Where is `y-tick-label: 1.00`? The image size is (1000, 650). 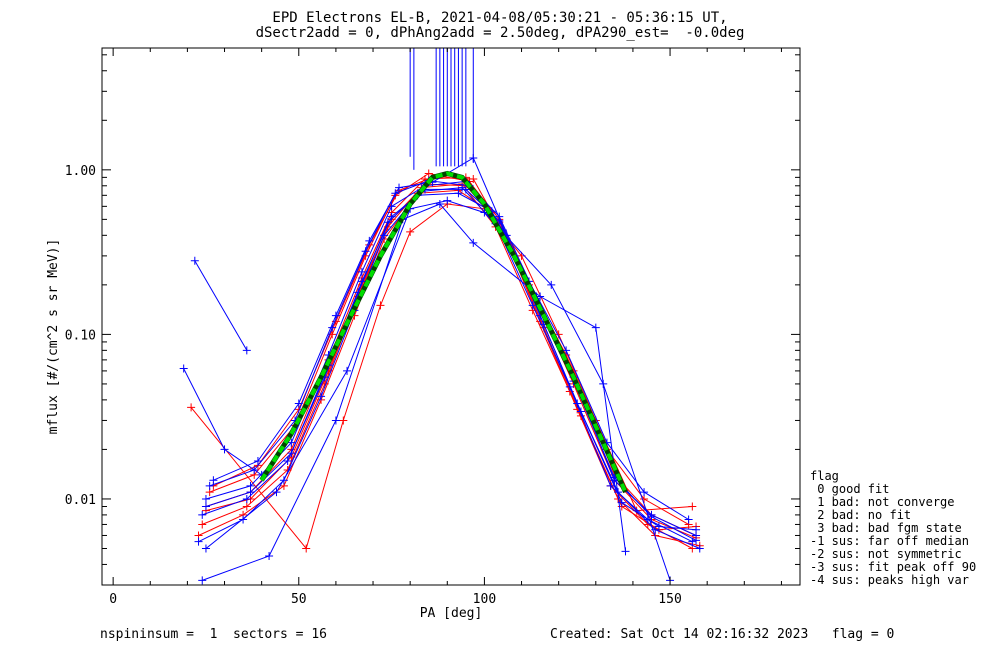
y-tick-label: 1.00 is located at coordinates (80, 171).